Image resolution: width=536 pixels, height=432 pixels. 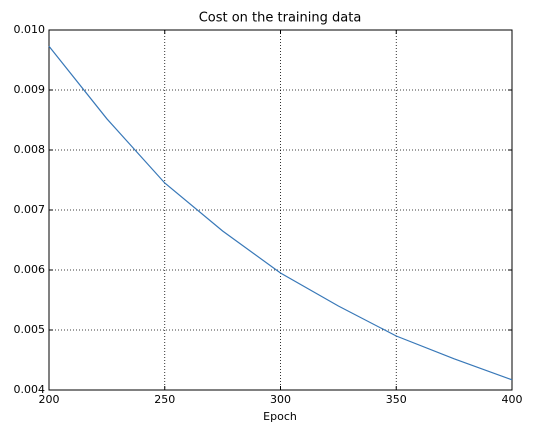 I want to click on x-axis-label: Epoch, so click(x=280, y=416).